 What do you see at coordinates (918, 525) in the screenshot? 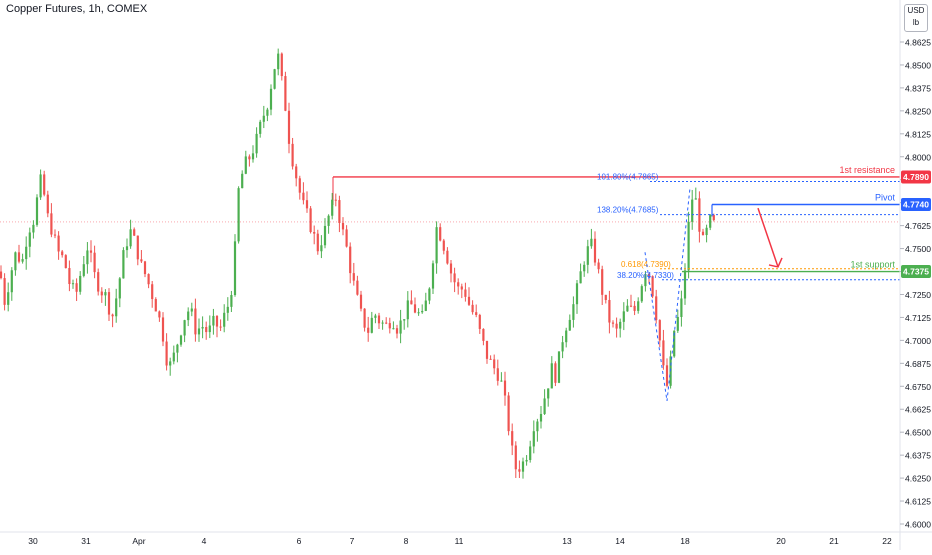
I see `y-tick-label: 4.6000` at bounding box center [918, 525].